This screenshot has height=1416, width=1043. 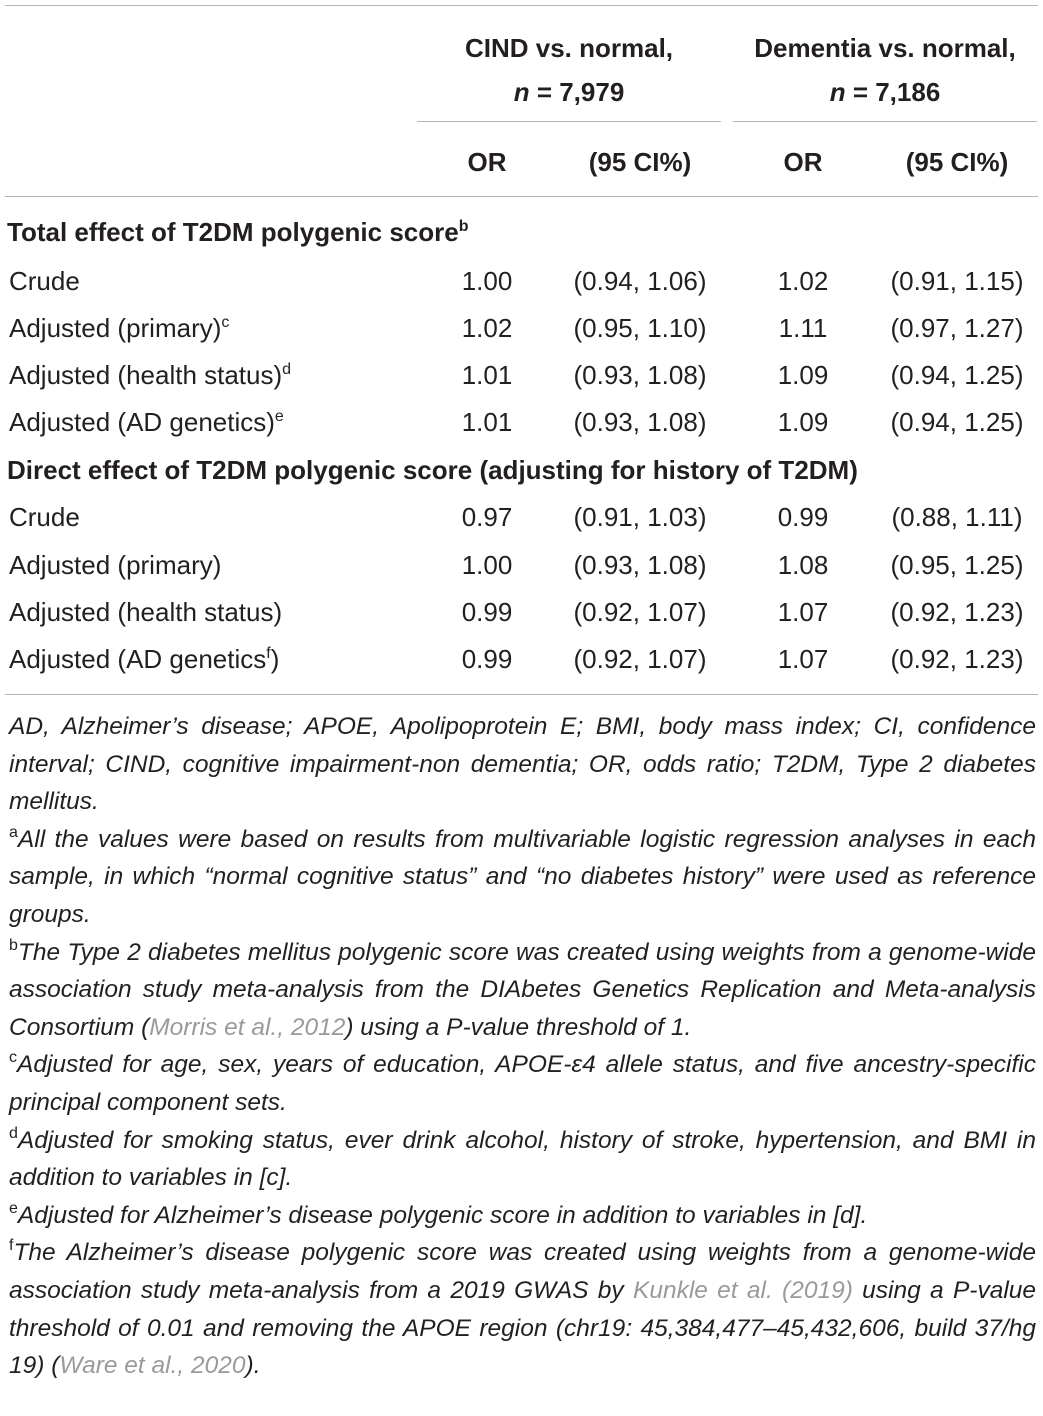 What do you see at coordinates (640, 162) in the screenshot?
I see `cind-ci-header: (95 CI%)` at bounding box center [640, 162].